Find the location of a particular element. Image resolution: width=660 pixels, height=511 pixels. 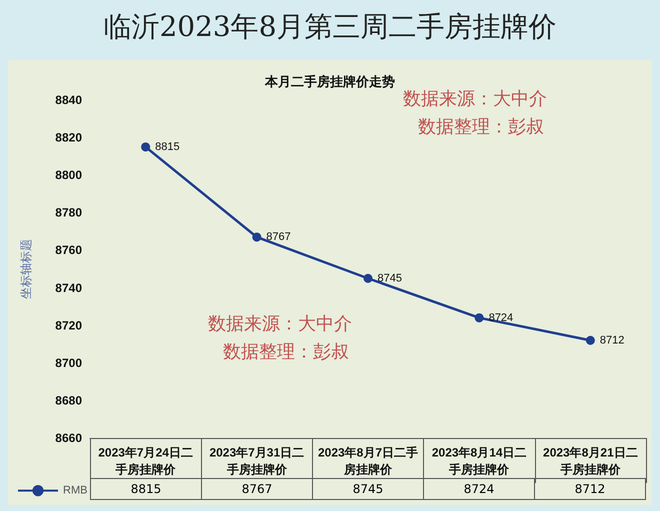

annotation: 8724 is located at coordinates (501, 318).